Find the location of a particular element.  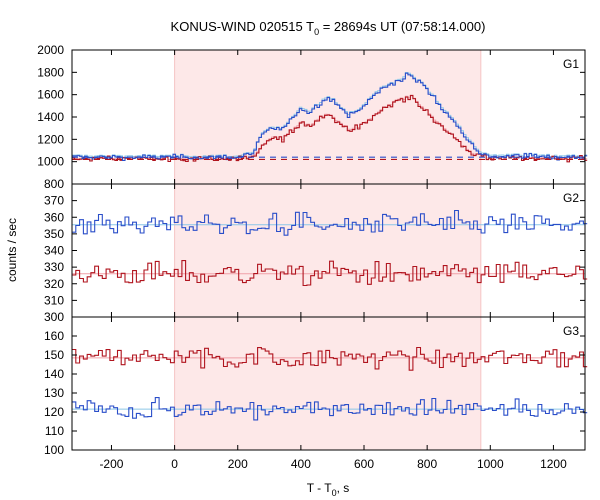

g2-blue-lightcurve is located at coordinates (330, 222).